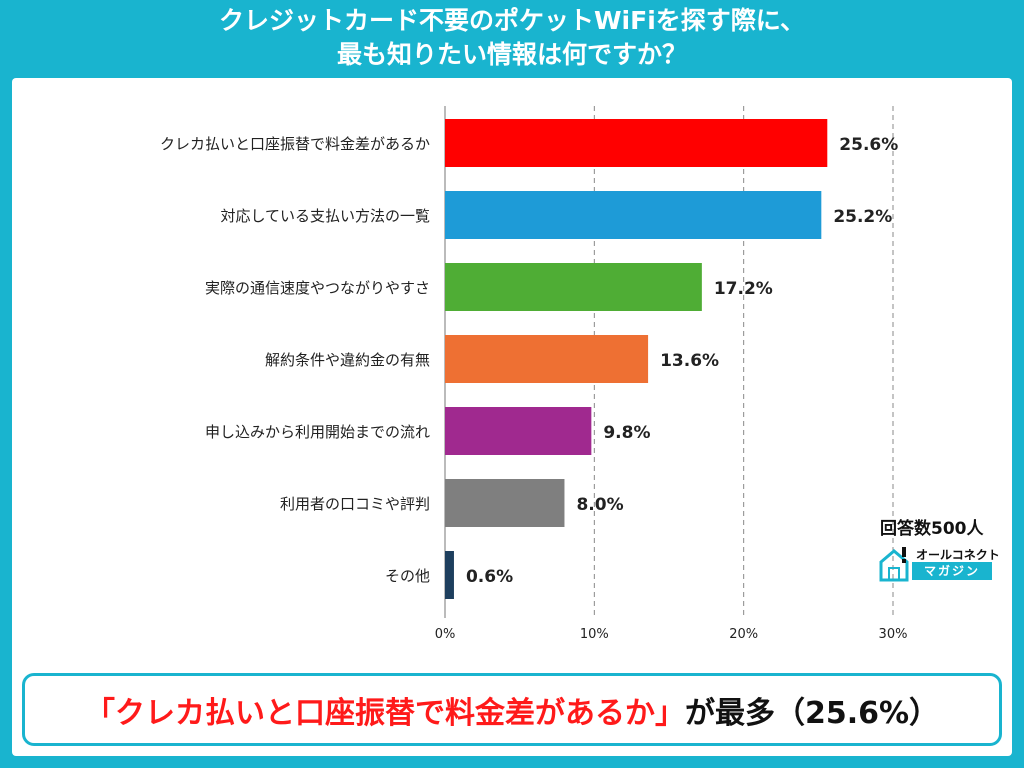 The width and height of the screenshot is (1024, 768). What do you see at coordinates (812, 713) in the screenshot?
I see `banner-suffix: が最多（25.6%）` at bounding box center [812, 713].